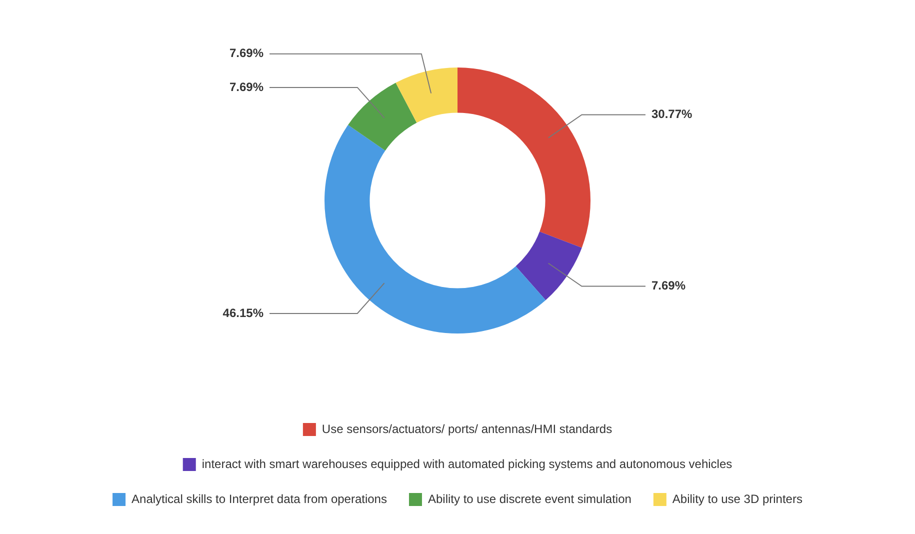 Image resolution: width=915 pixels, height=534 pixels. What do you see at coordinates (737, 499) in the screenshot?
I see `legend-label: Ability to use 3D printers` at bounding box center [737, 499].